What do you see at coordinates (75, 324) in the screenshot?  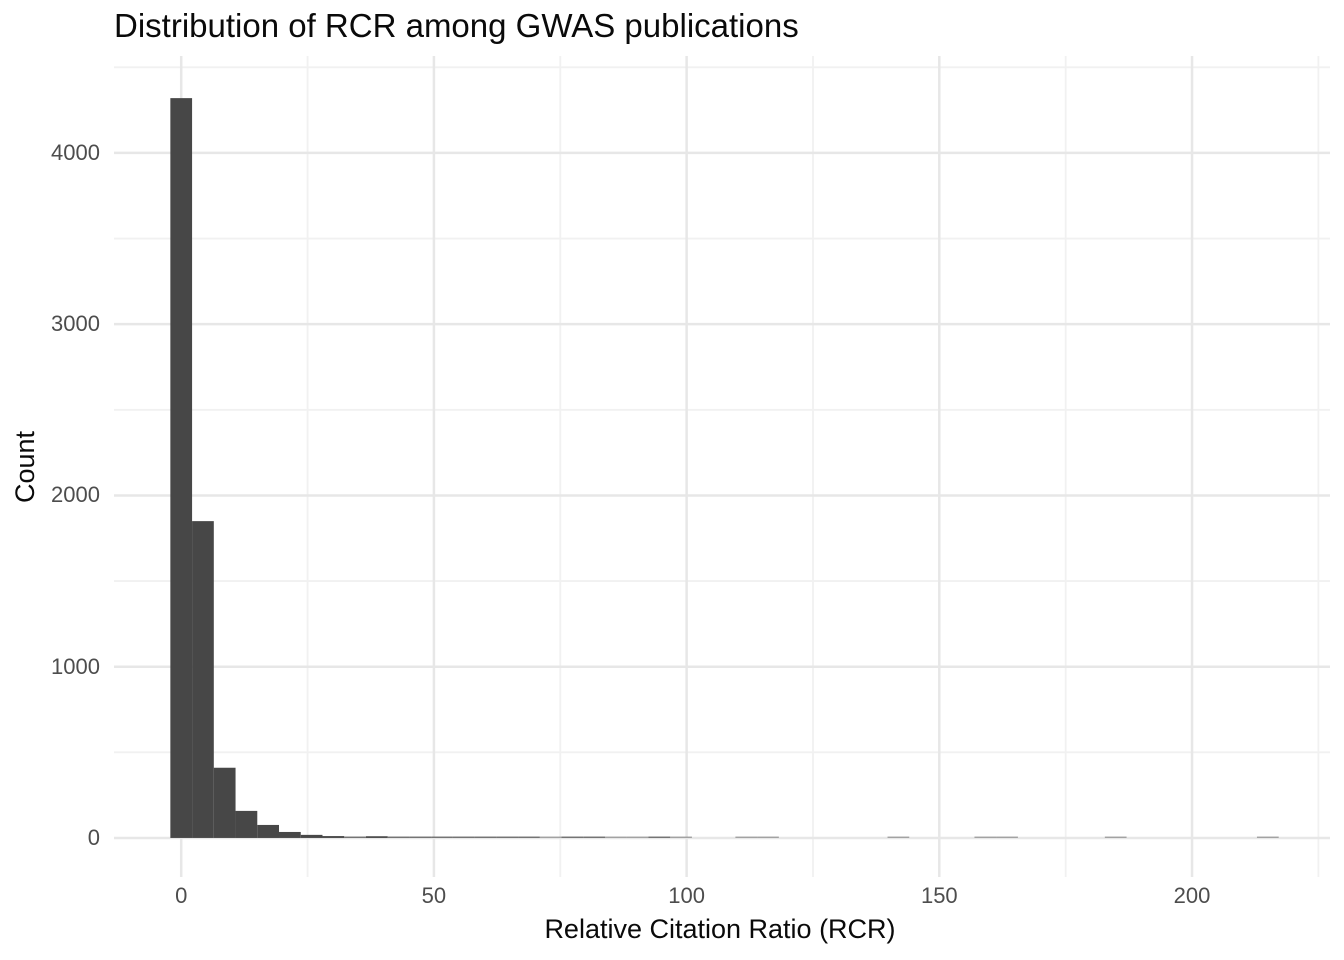 I see `y-tick-label: 3000` at bounding box center [75, 324].